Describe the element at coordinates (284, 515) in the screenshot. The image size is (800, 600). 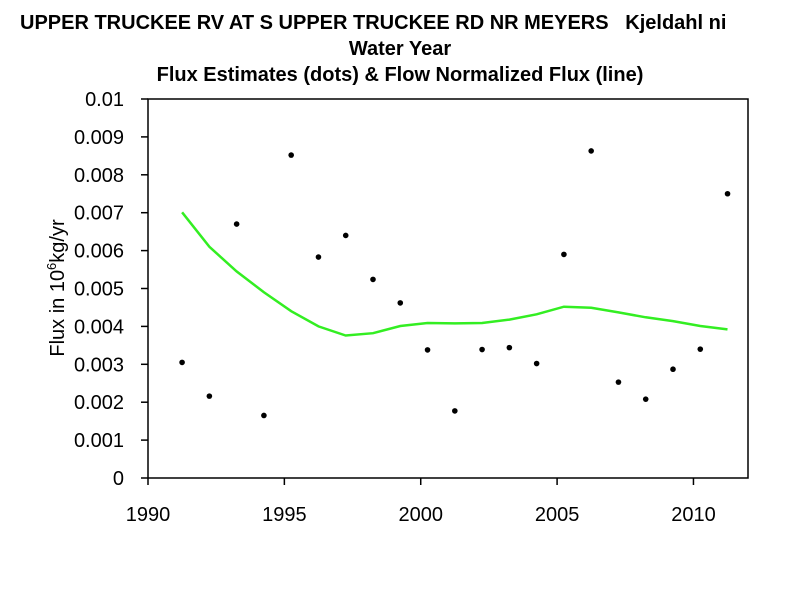
I see `x-tick-label: 1995` at that location.